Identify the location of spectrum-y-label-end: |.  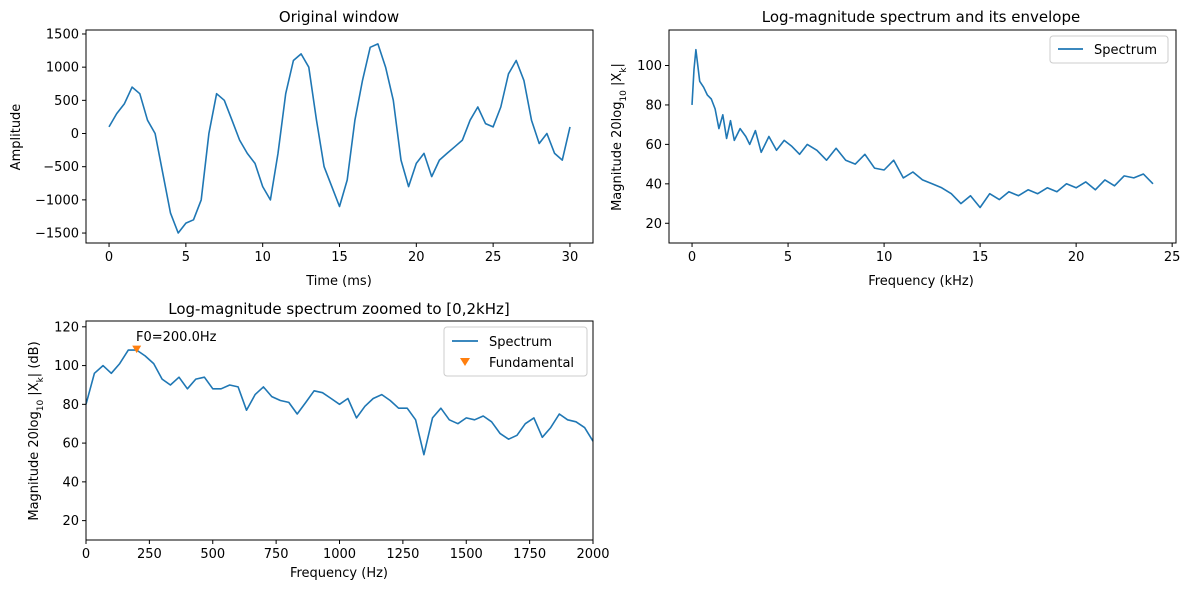
(617, 65).